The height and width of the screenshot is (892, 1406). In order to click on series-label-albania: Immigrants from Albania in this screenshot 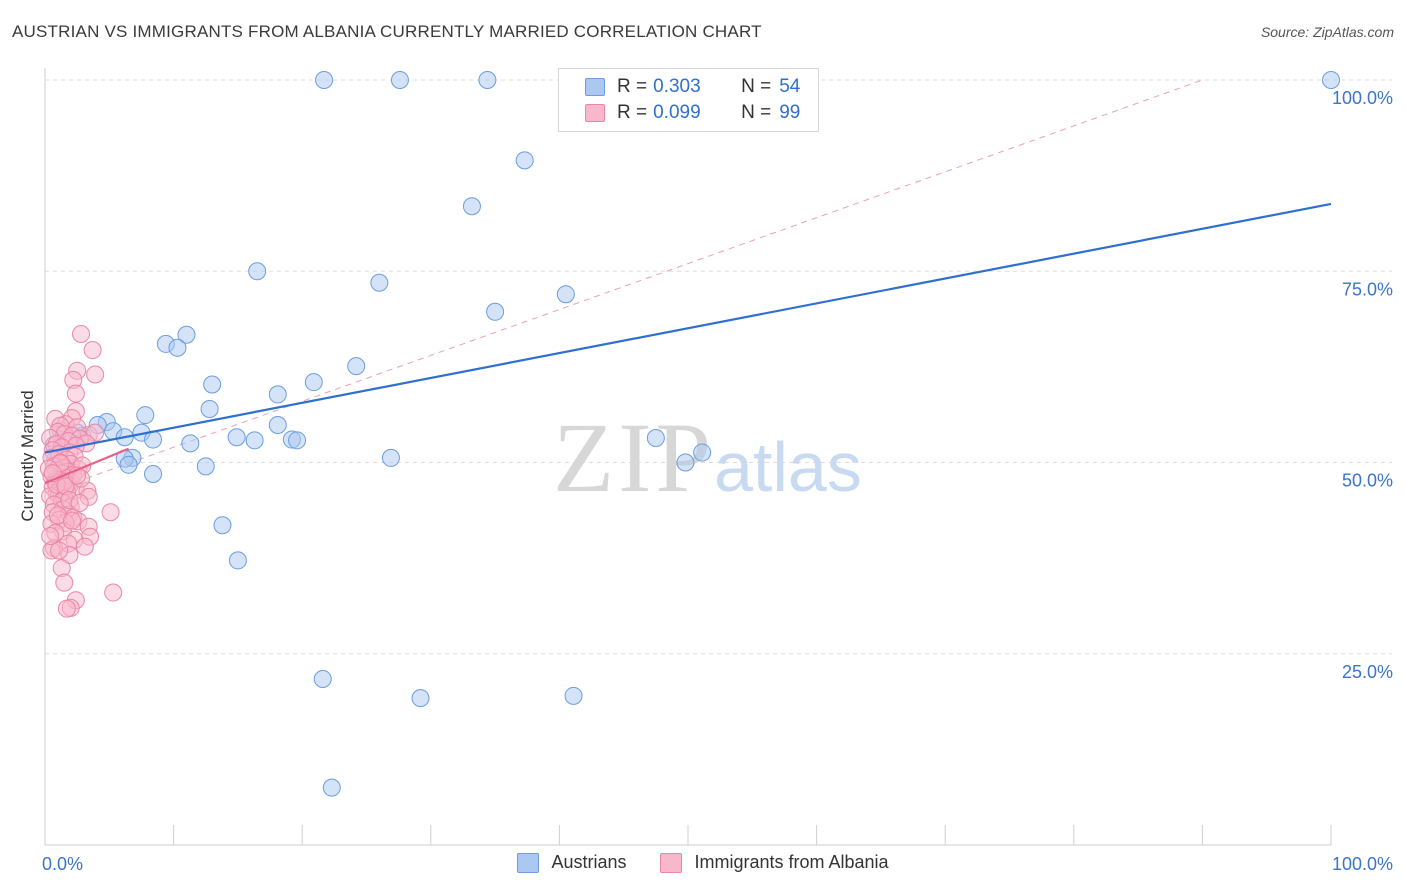, I will do `click(791, 862)`.